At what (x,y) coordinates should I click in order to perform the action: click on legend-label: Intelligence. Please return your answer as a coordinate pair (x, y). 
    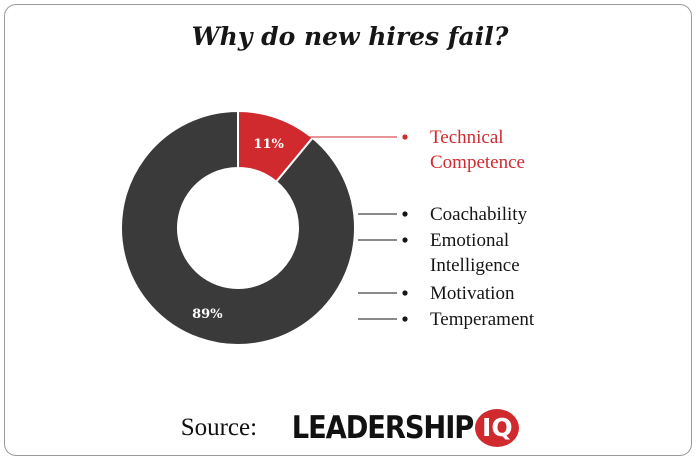
    Looking at the image, I should click on (475, 265).